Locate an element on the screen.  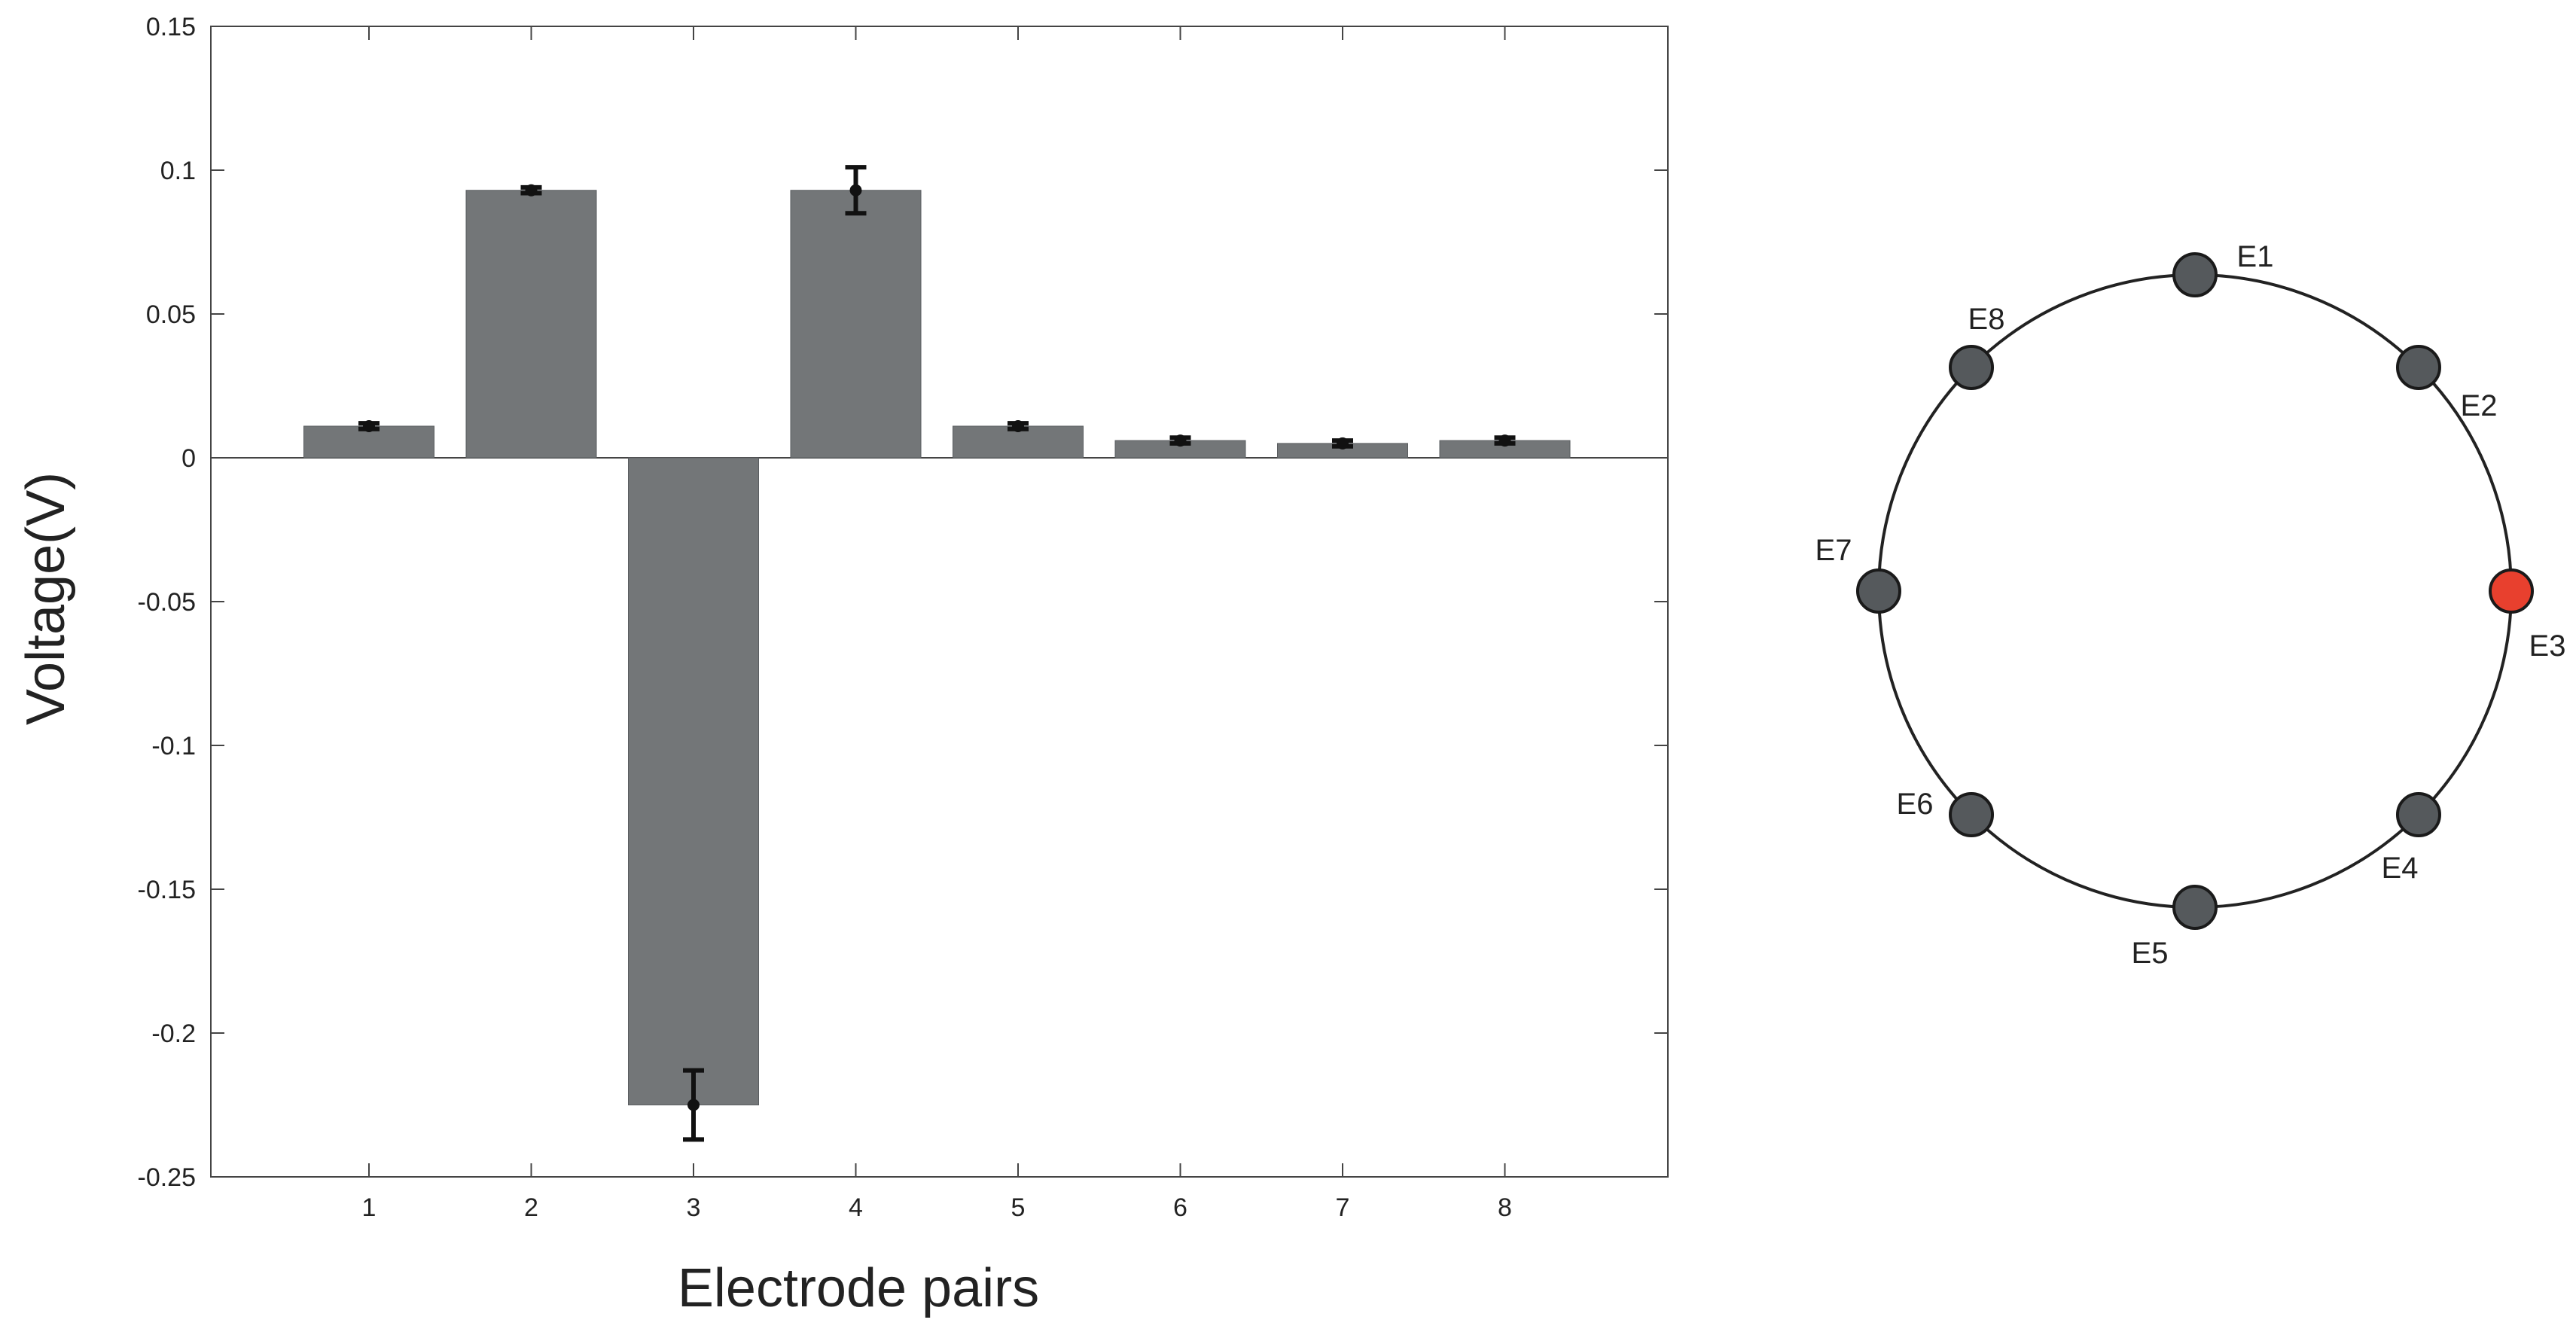
x-tick-label: 2 is located at coordinates (531, 1207).